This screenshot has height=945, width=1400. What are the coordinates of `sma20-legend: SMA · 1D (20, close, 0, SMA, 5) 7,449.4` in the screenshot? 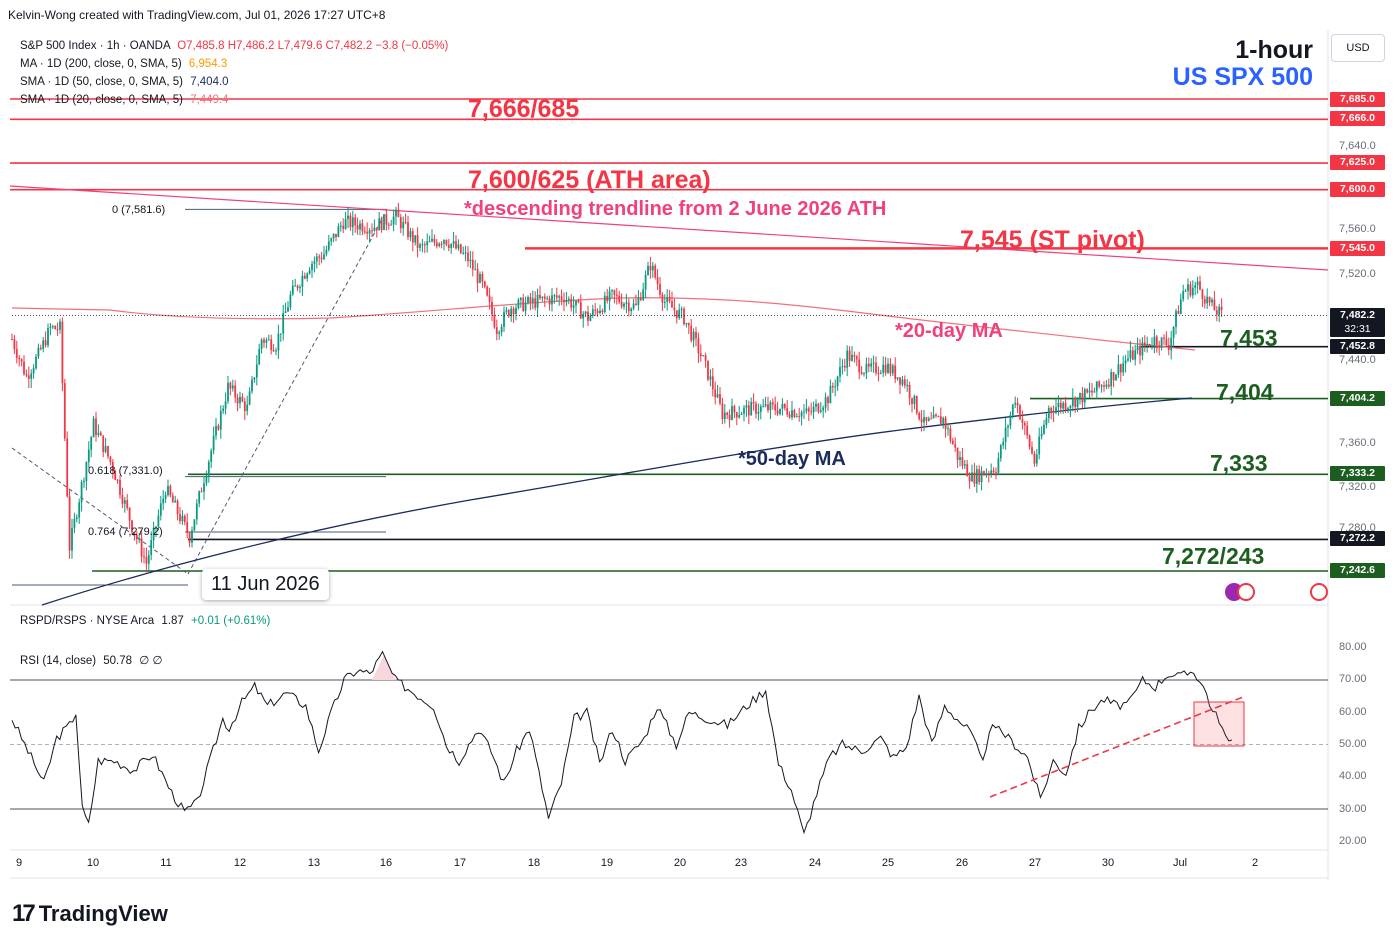 It's located at (124, 100).